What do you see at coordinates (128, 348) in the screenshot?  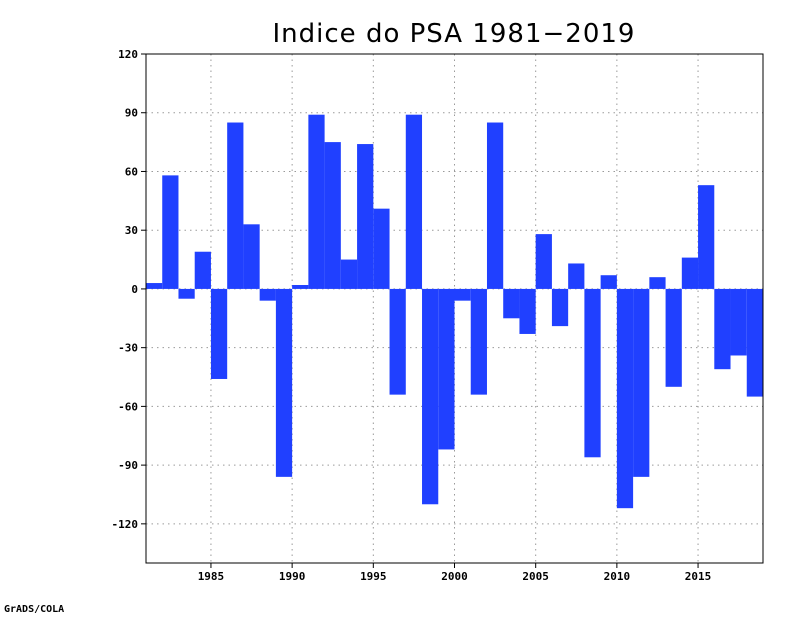 I see `y-tick-label: -30` at bounding box center [128, 348].